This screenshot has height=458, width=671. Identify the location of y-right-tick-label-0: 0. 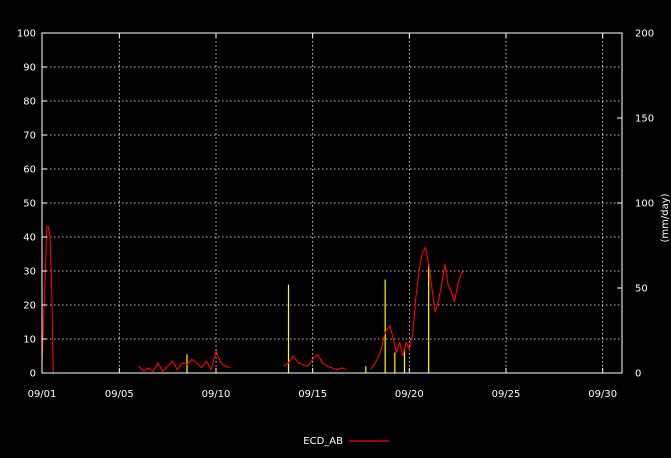
(638, 374).